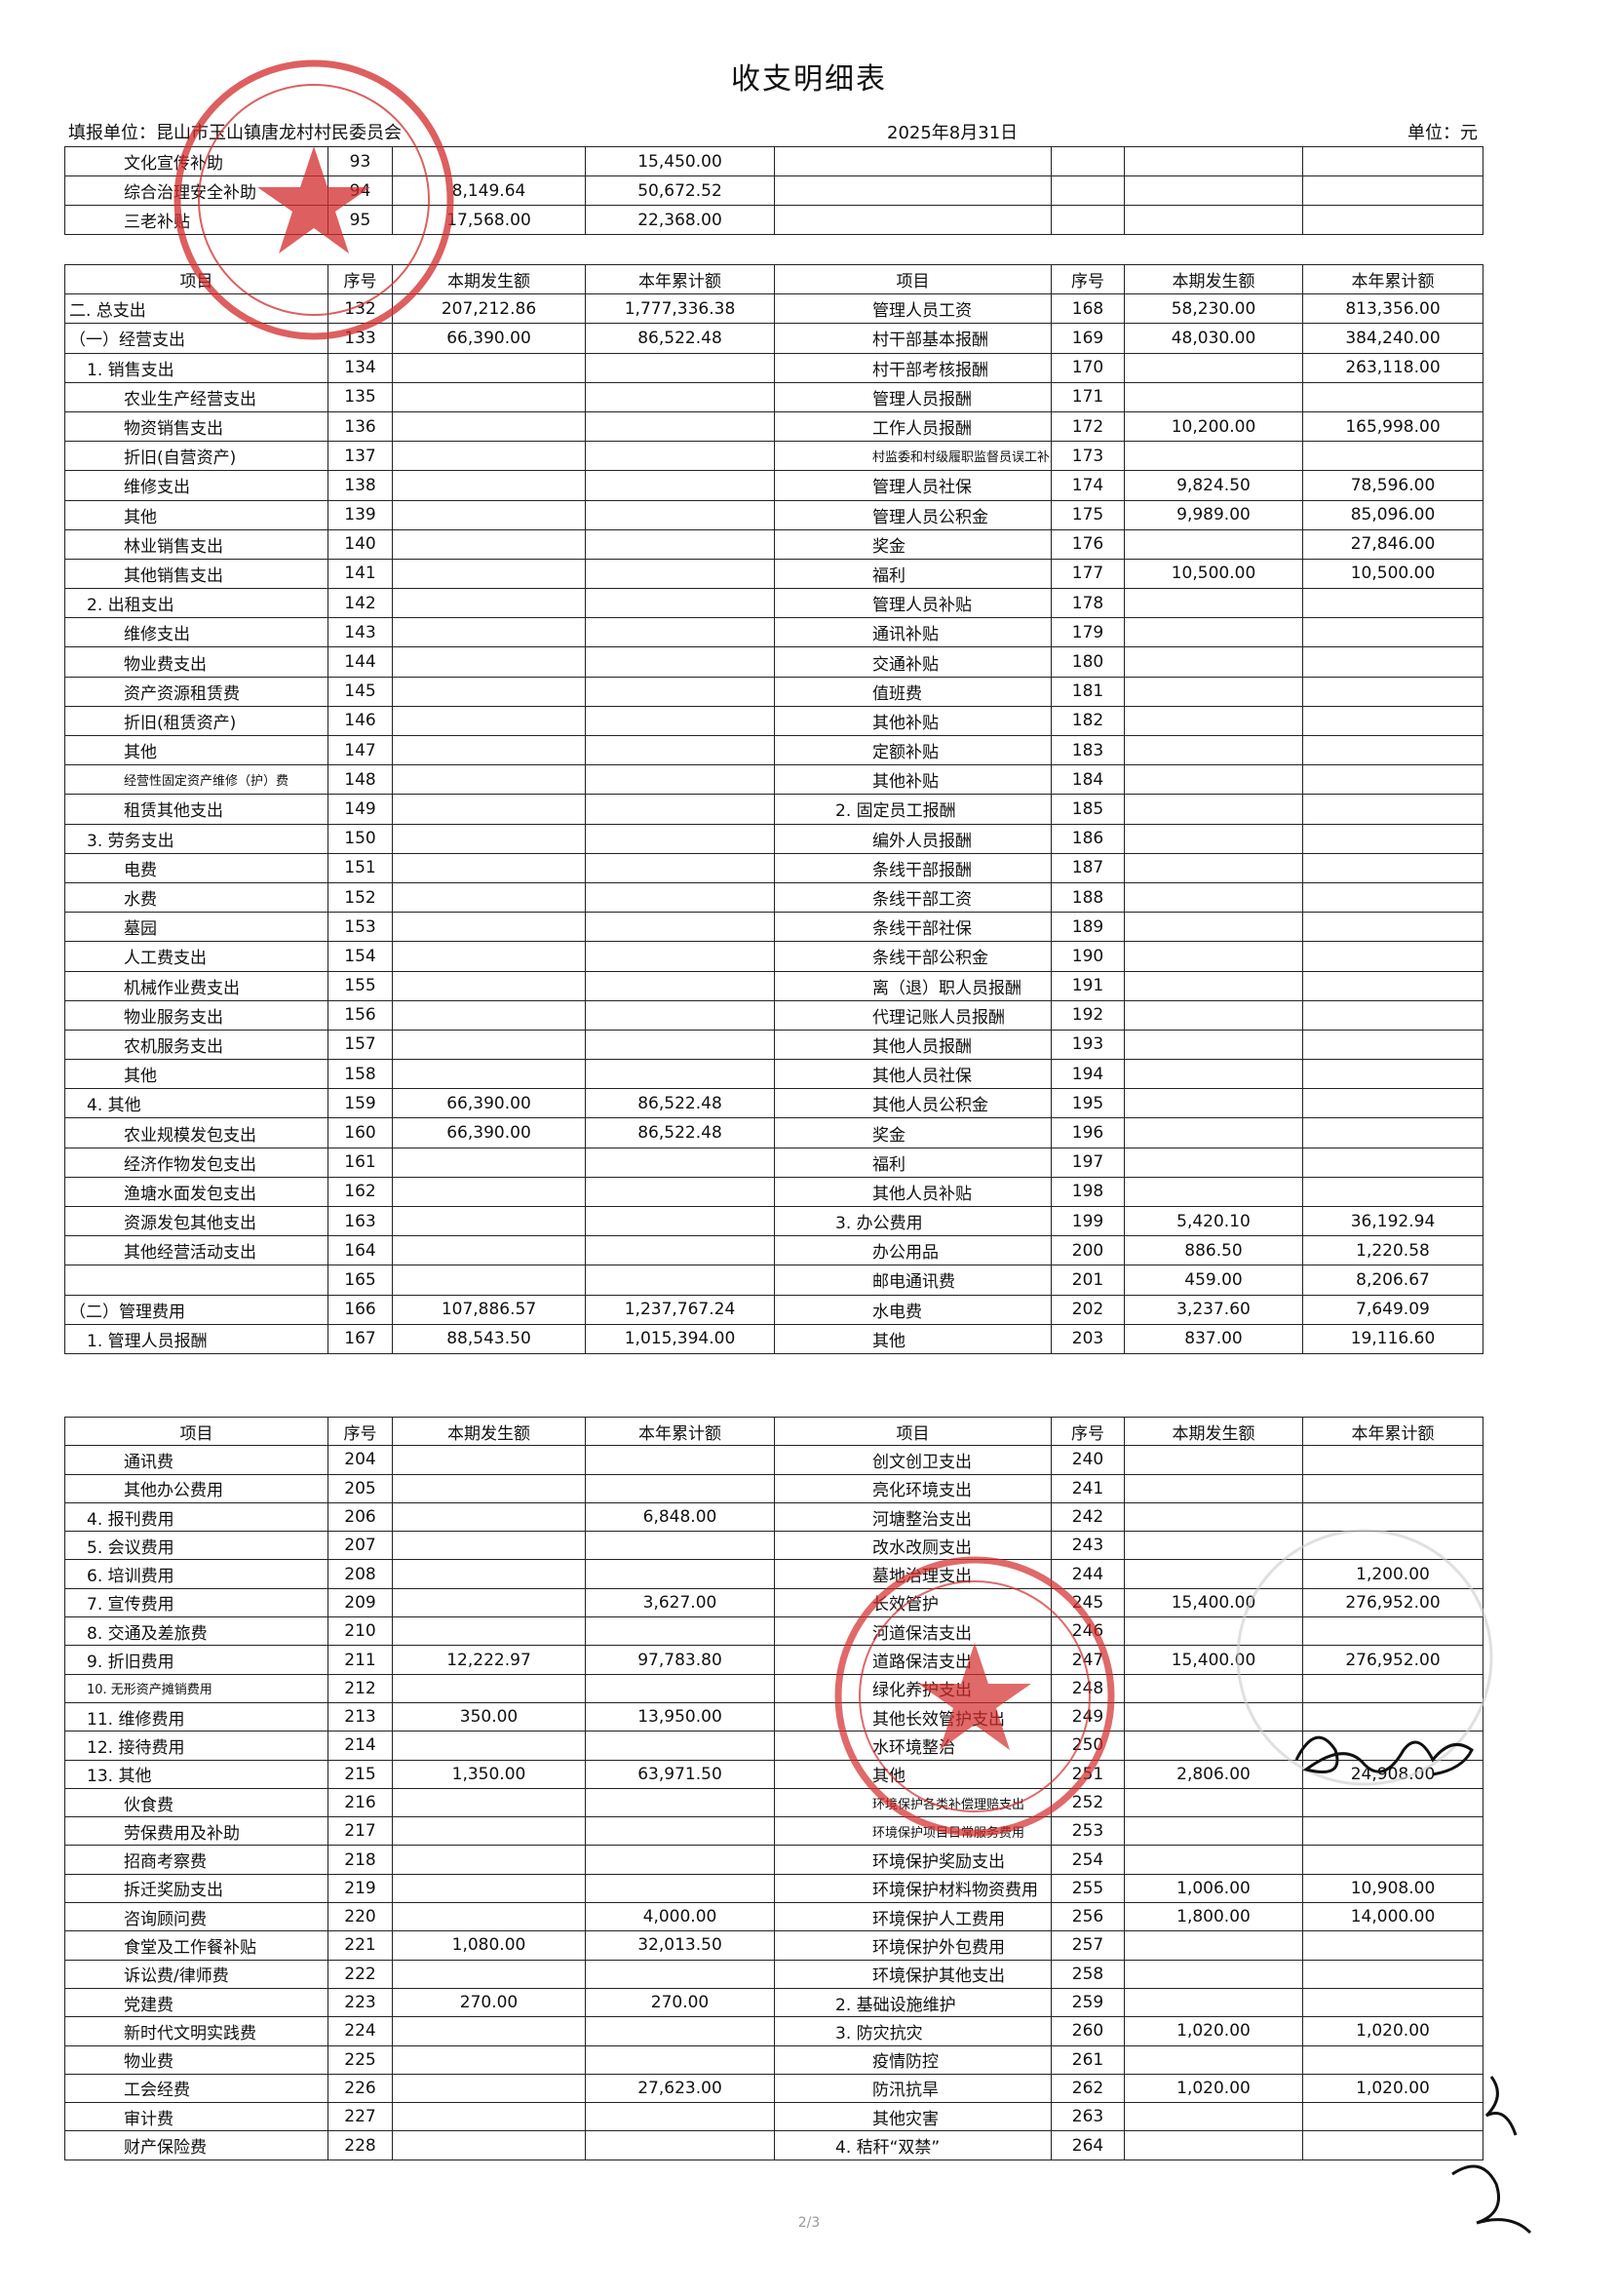  Describe the element at coordinates (773, 1688) in the screenshot. I see `row: 10. 无形资产摊销费用 212 绿化养护支出 248` at that location.